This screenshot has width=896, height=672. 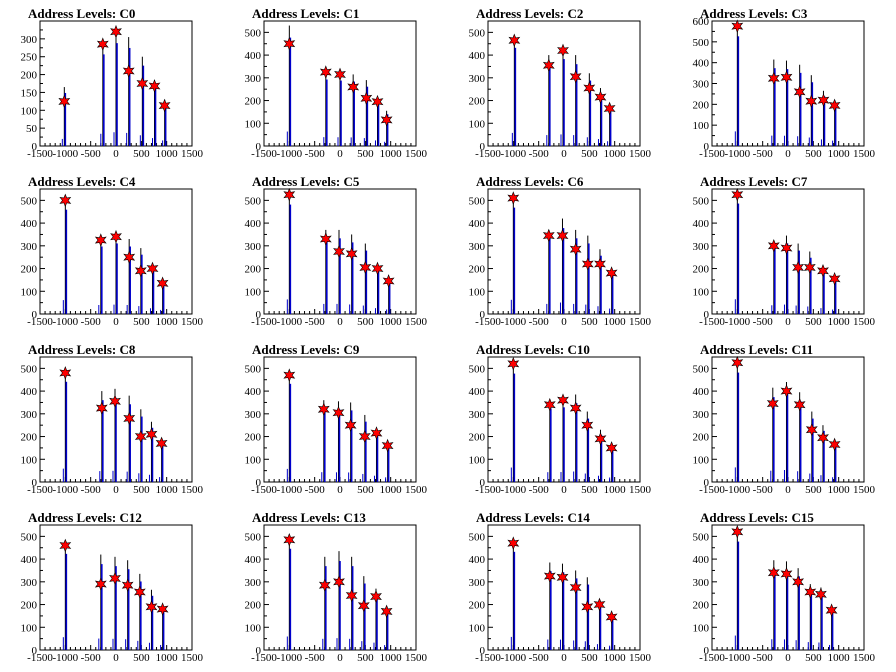 What do you see at coordinates (29, 93) in the screenshot?
I see `y-tick-label: 150` at bounding box center [29, 93].